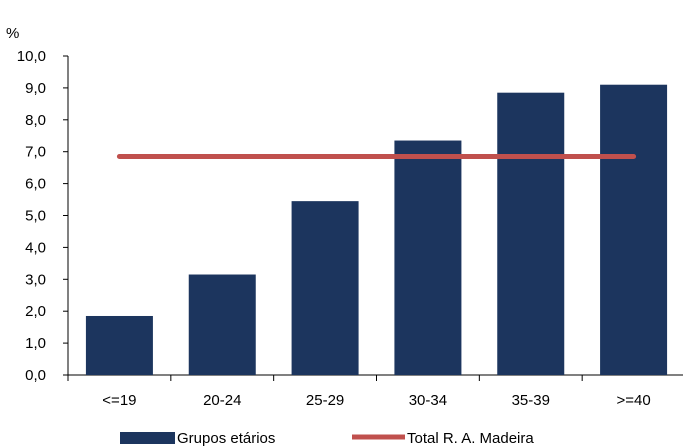 This screenshot has width=683, height=447. Describe the element at coordinates (35, 152) in the screenshot. I see `y-tick-label: 7,0` at that location.